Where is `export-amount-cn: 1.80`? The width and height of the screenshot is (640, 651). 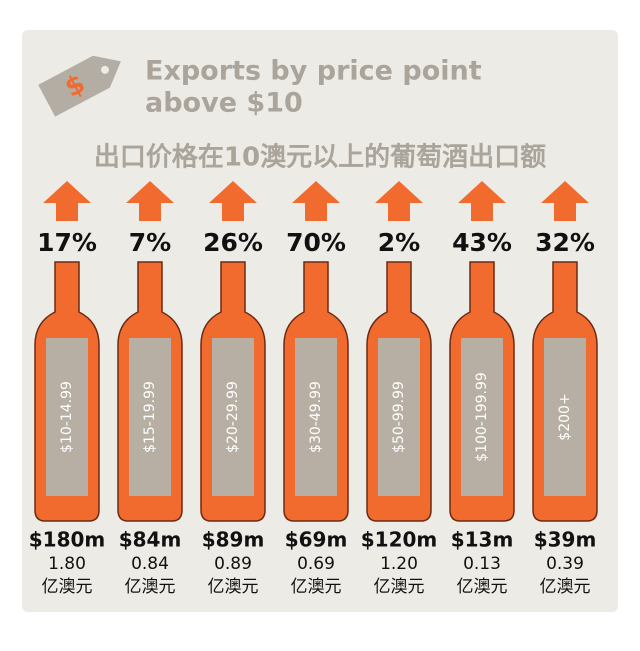 export-amount-cn: 1.80 is located at coordinates (67, 564).